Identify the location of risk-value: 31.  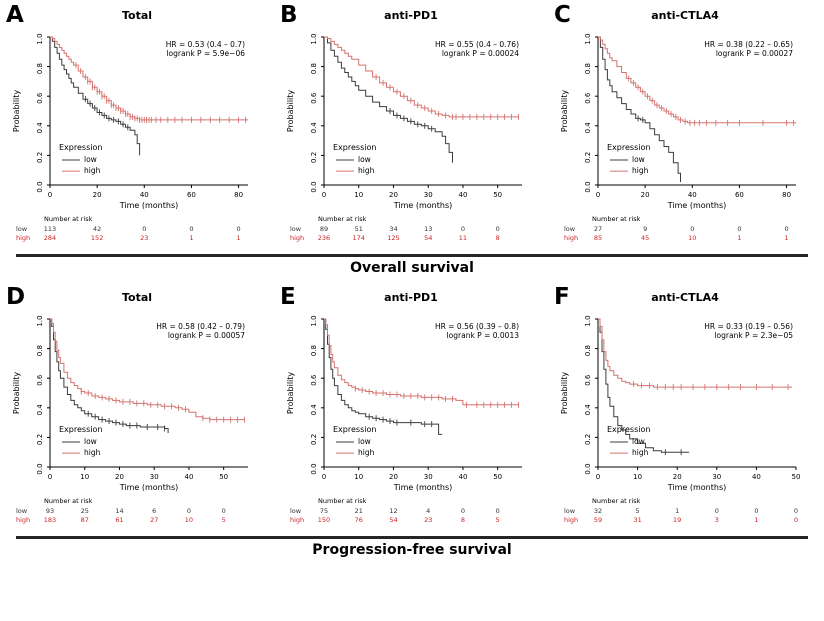
(637, 520).